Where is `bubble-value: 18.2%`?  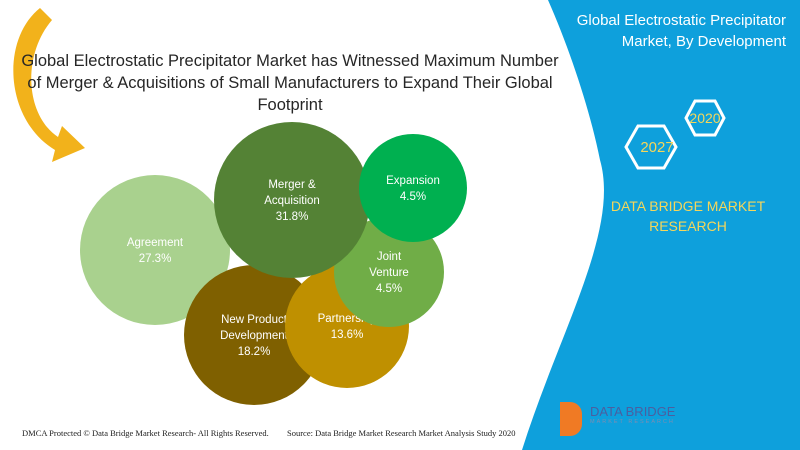 bubble-value: 18.2% is located at coordinates (254, 352).